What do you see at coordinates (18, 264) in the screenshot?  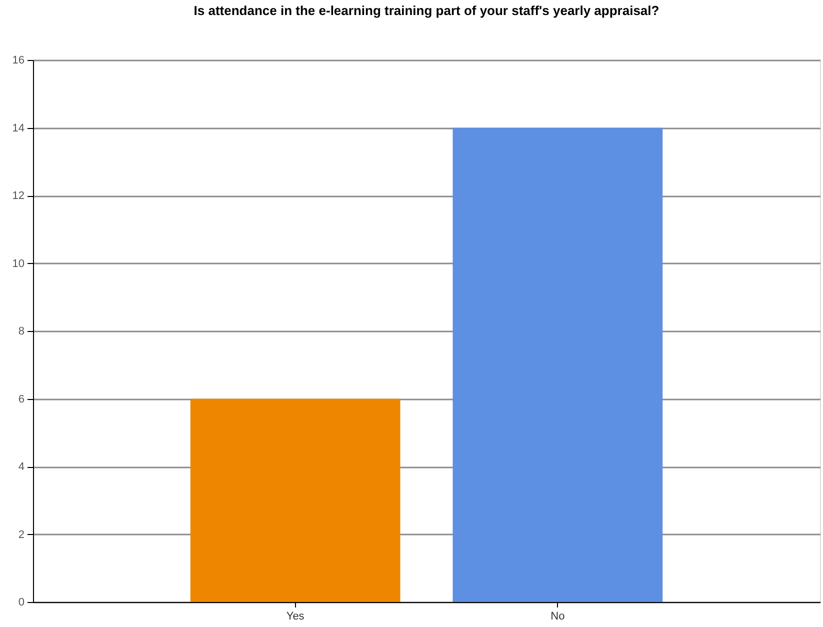 I see `y-tick-label: 10` at bounding box center [18, 264].